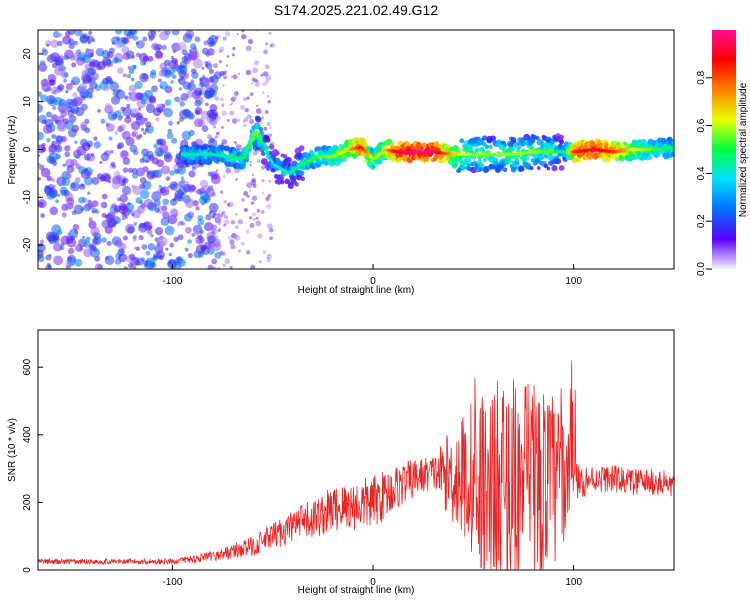  Describe the element at coordinates (27, 502) in the screenshot. I see `y-tick-label: 200` at that location.